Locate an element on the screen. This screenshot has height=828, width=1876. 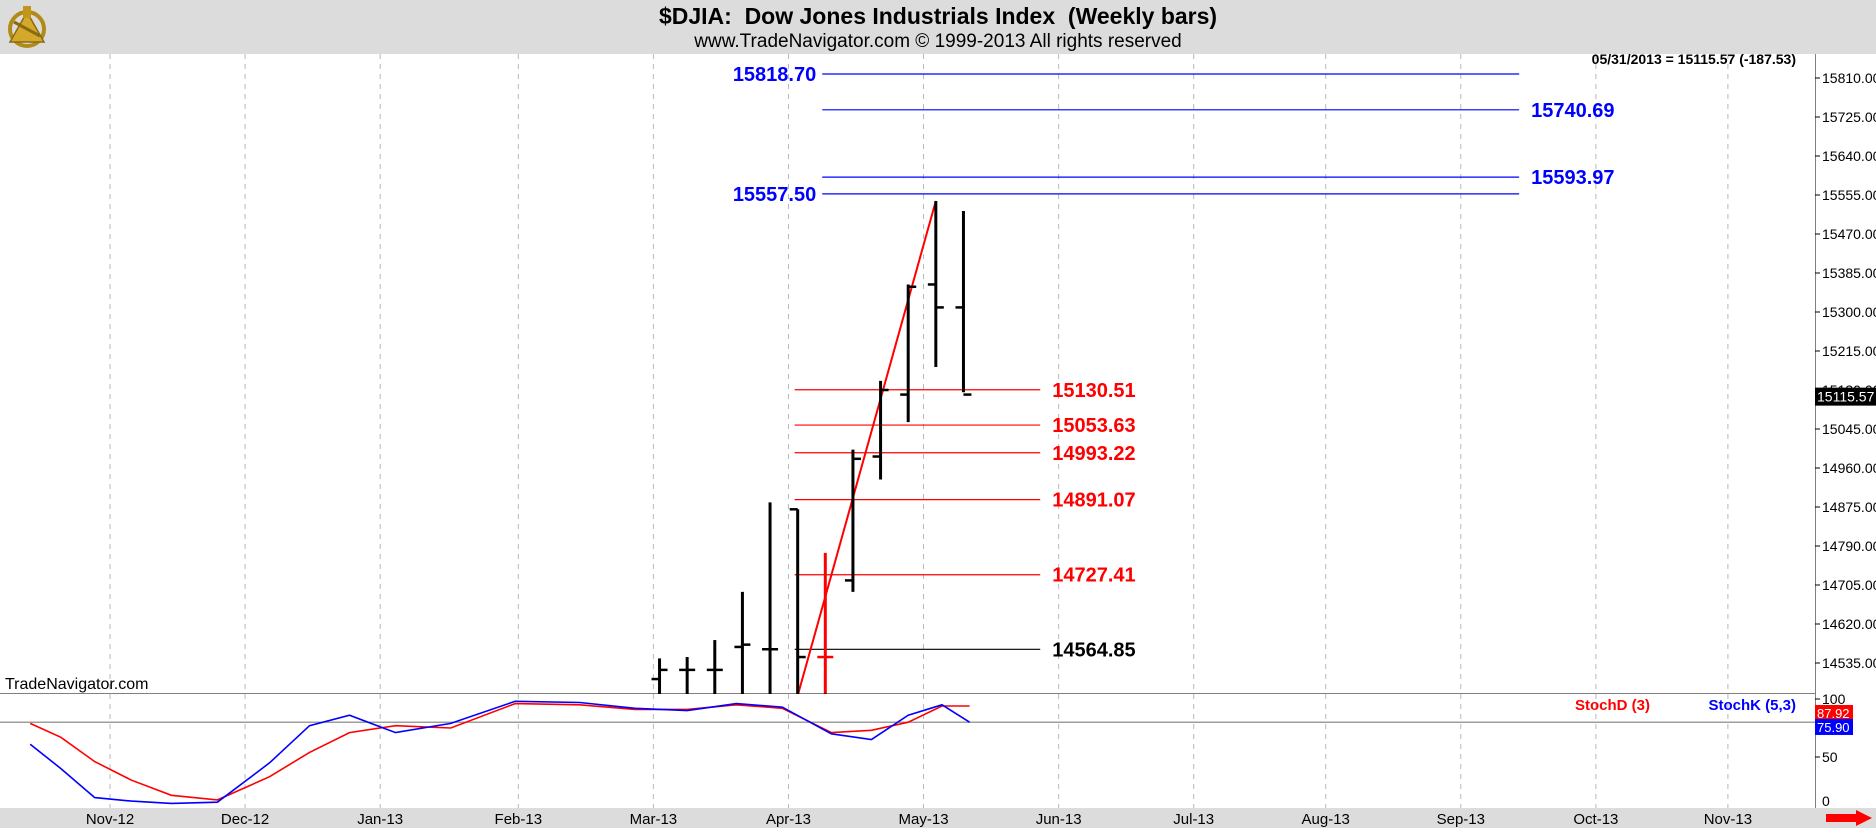
level-label: 14993.22 is located at coordinates (1093, 454).